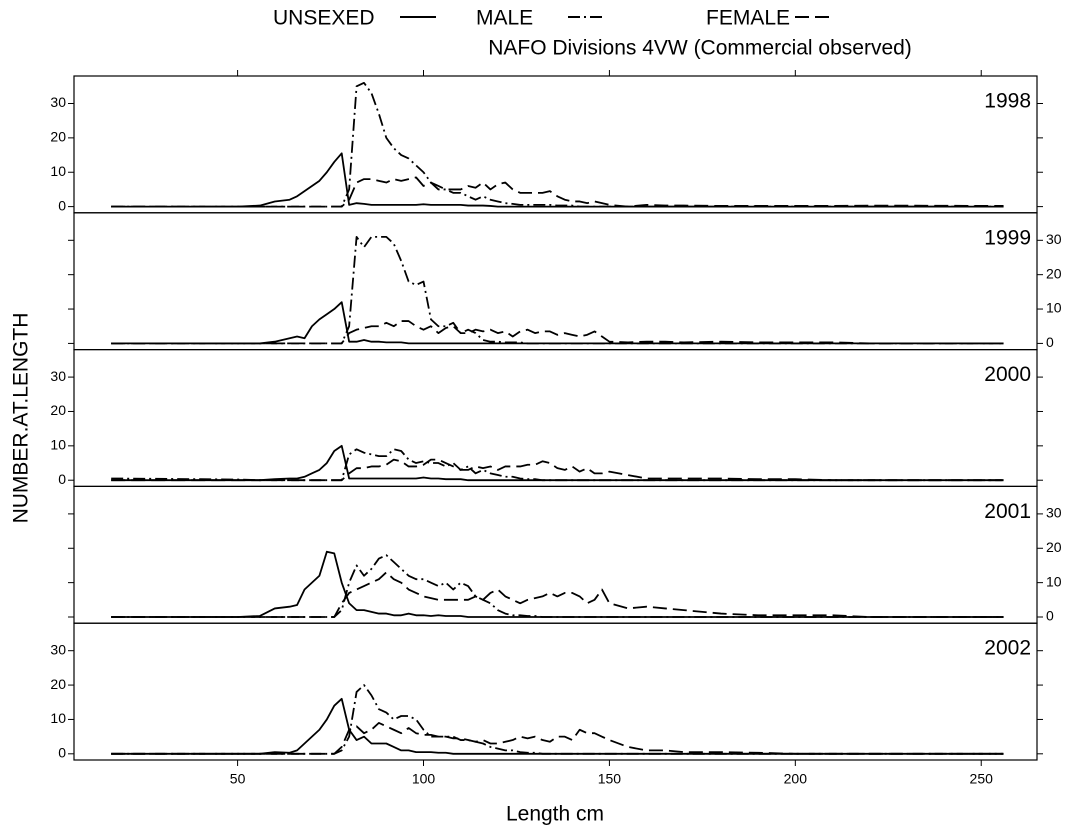 Image resolution: width=1071 pixels, height=830 pixels. Describe the element at coordinates (700, 48) in the screenshot. I see `chart-title: NAFO Divisions 4VW (Commercial observed)` at that location.